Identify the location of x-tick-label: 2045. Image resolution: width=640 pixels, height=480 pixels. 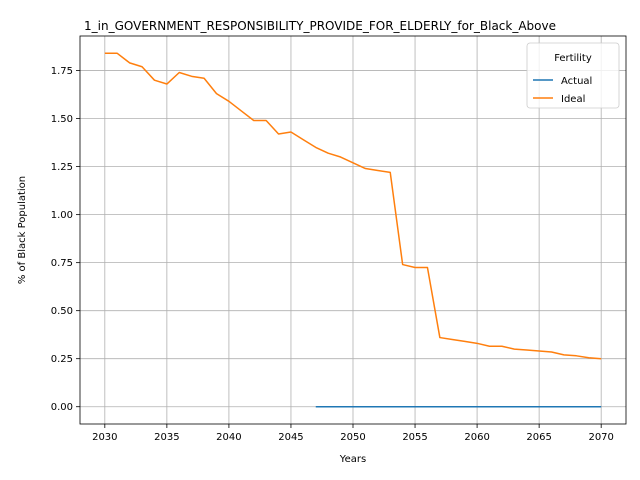
(290, 437).